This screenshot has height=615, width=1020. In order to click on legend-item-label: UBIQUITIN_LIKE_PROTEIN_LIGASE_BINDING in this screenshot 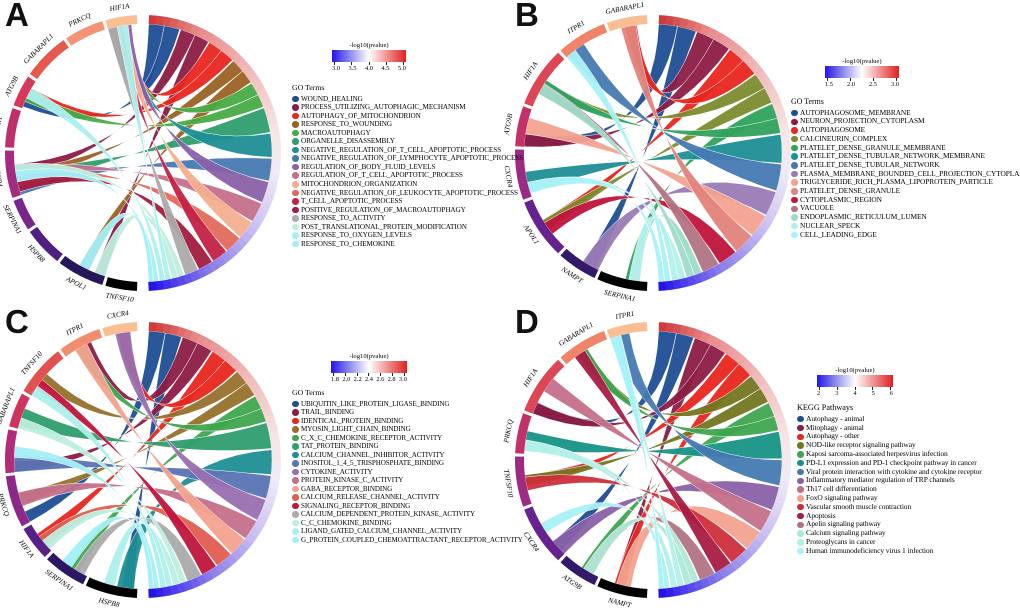, I will do `click(375, 403)`.